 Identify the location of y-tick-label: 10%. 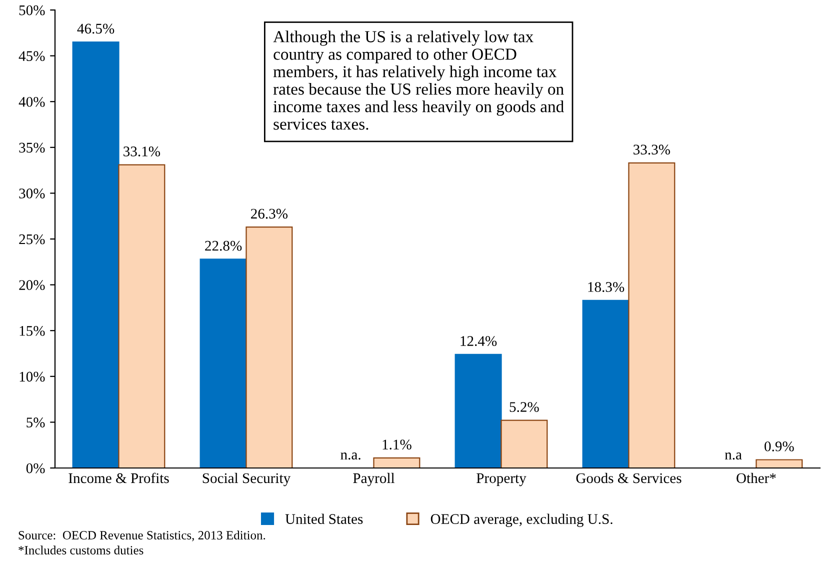
(32, 377).